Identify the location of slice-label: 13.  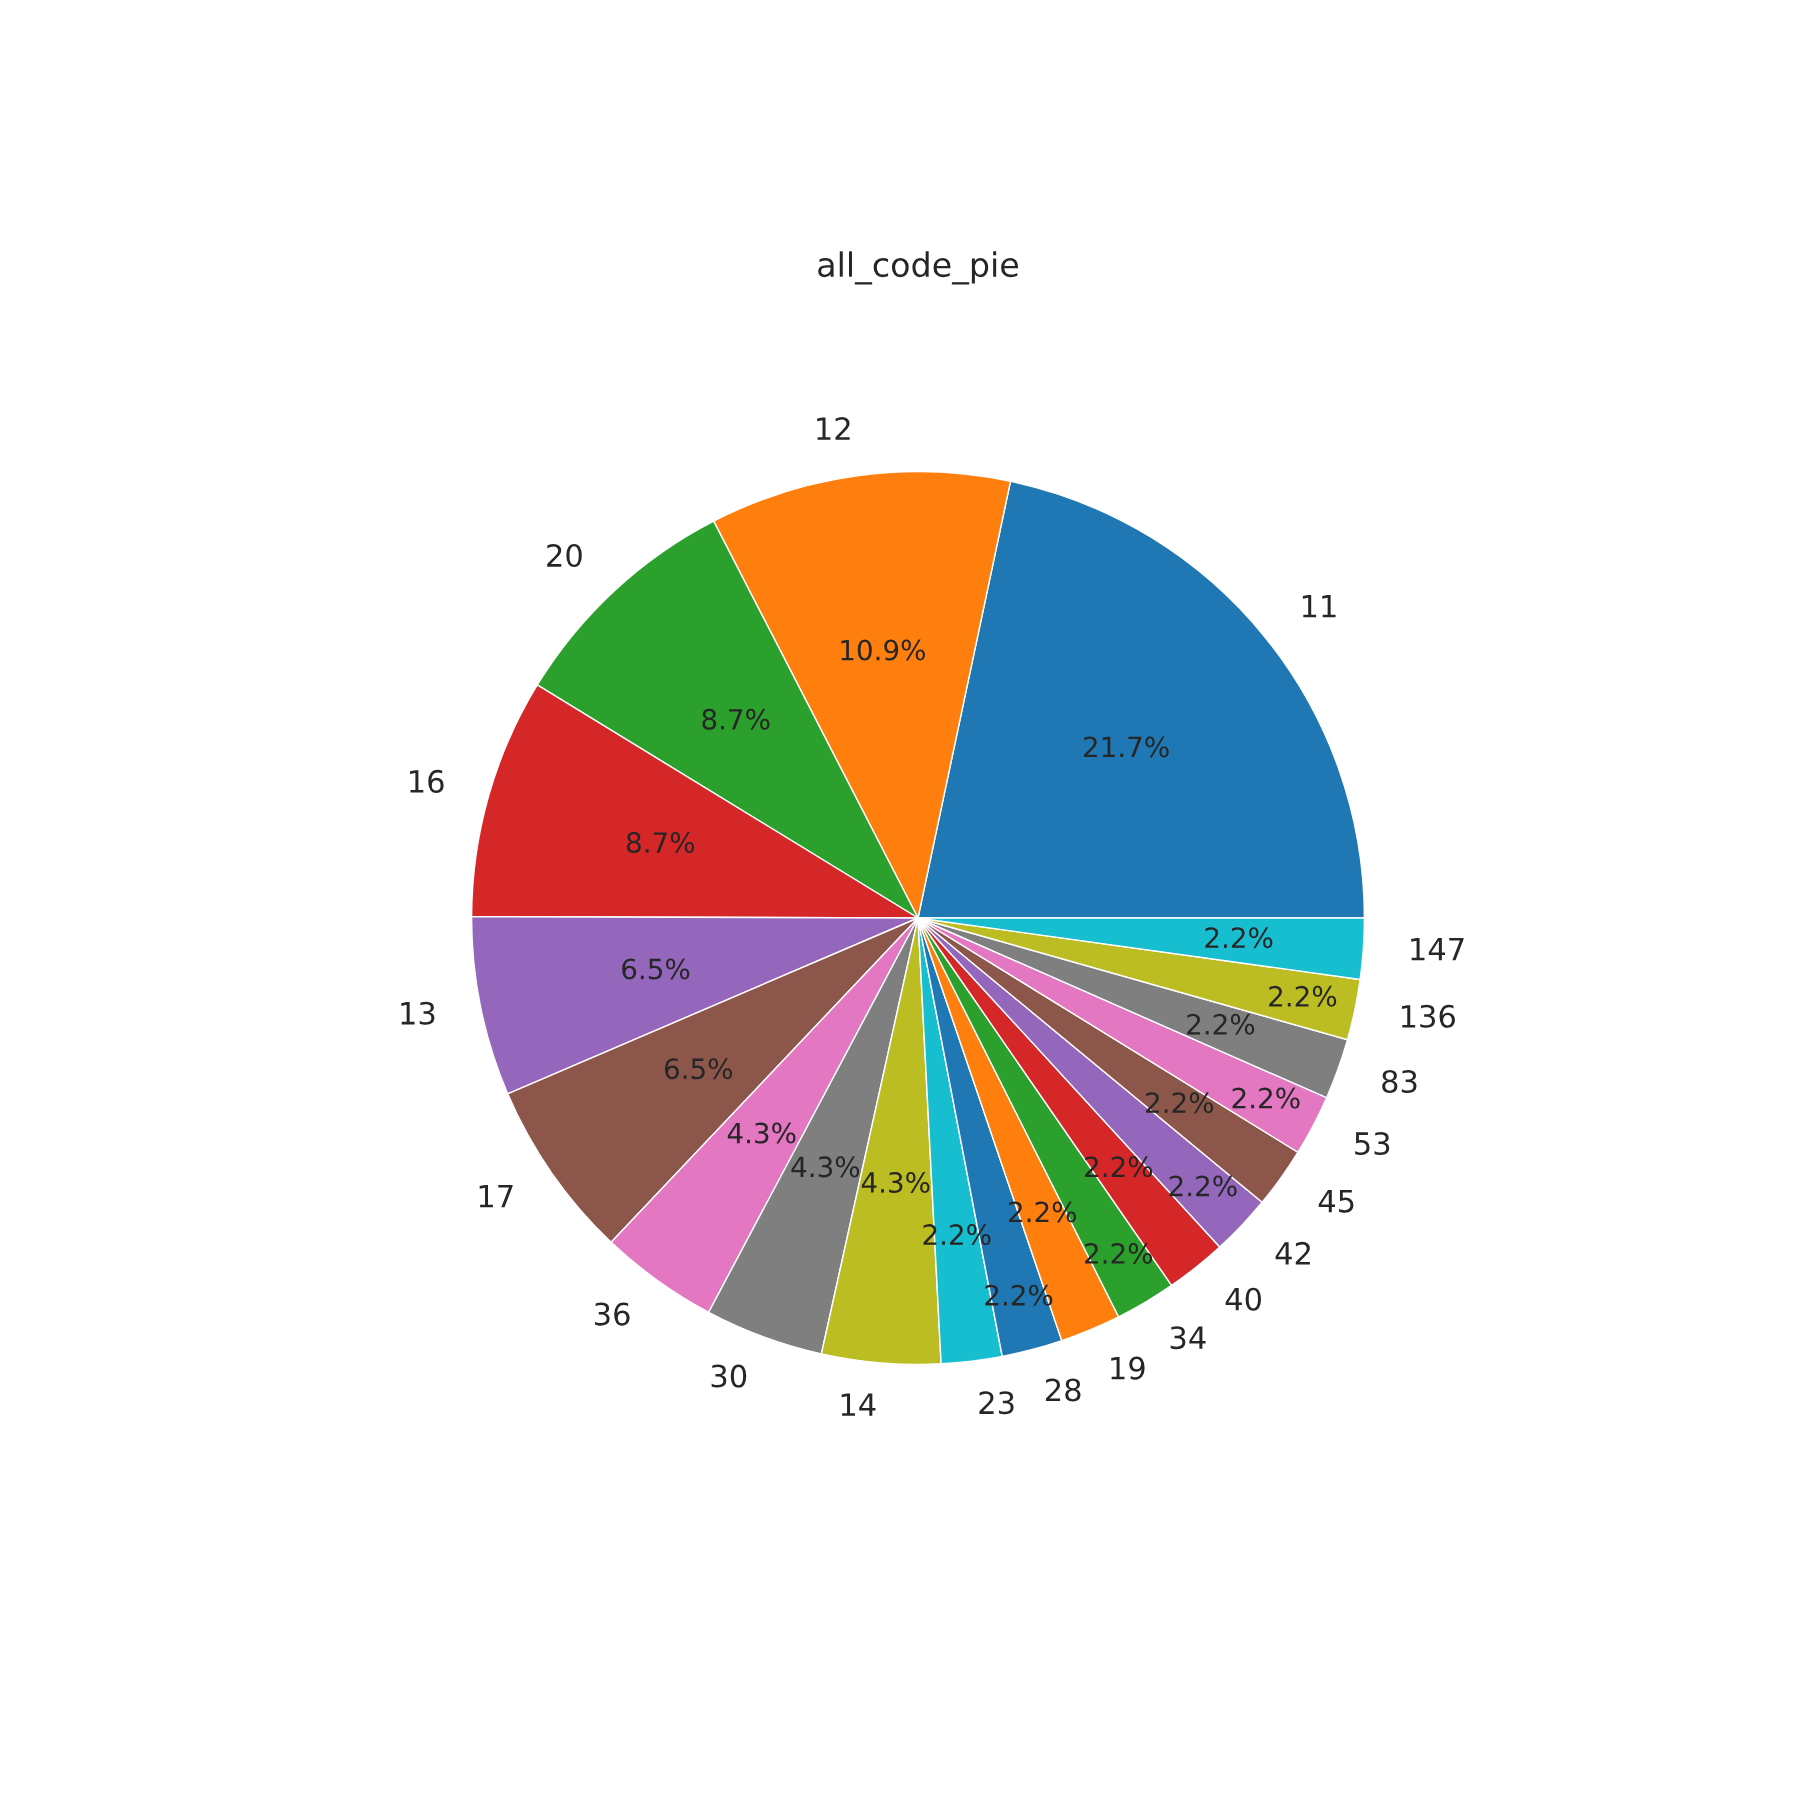
(418, 1013).